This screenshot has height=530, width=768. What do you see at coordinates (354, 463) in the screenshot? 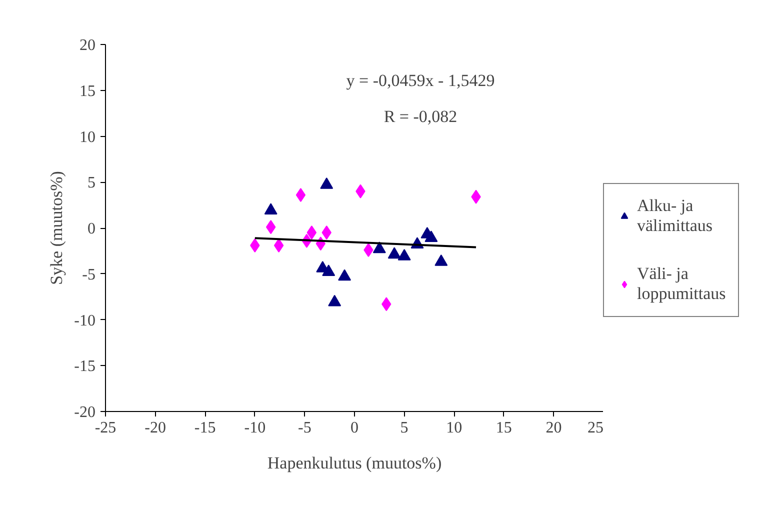
I see `x-axis-title: Hapenkulutus (muutos%)` at bounding box center [354, 463].